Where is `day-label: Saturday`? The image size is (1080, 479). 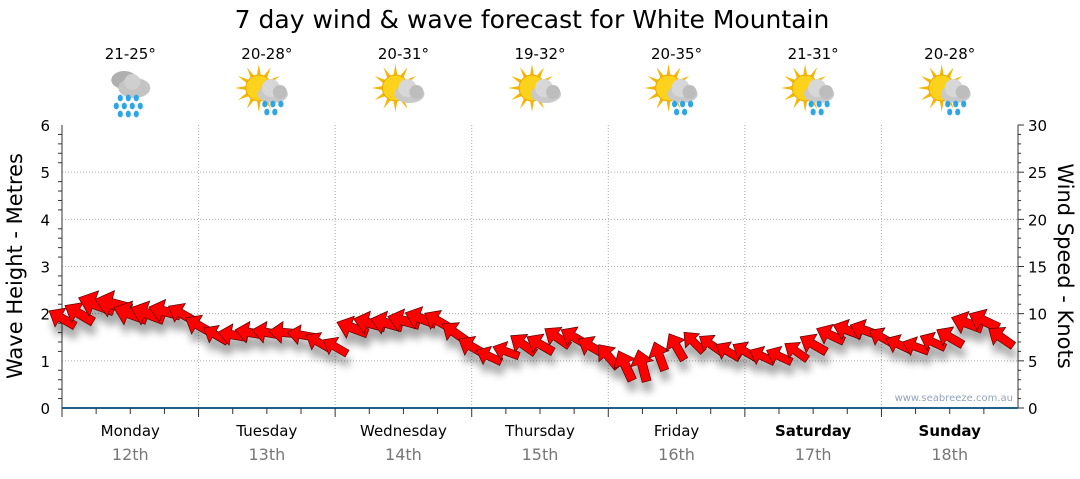
day-label: Saturday is located at coordinates (813, 431).